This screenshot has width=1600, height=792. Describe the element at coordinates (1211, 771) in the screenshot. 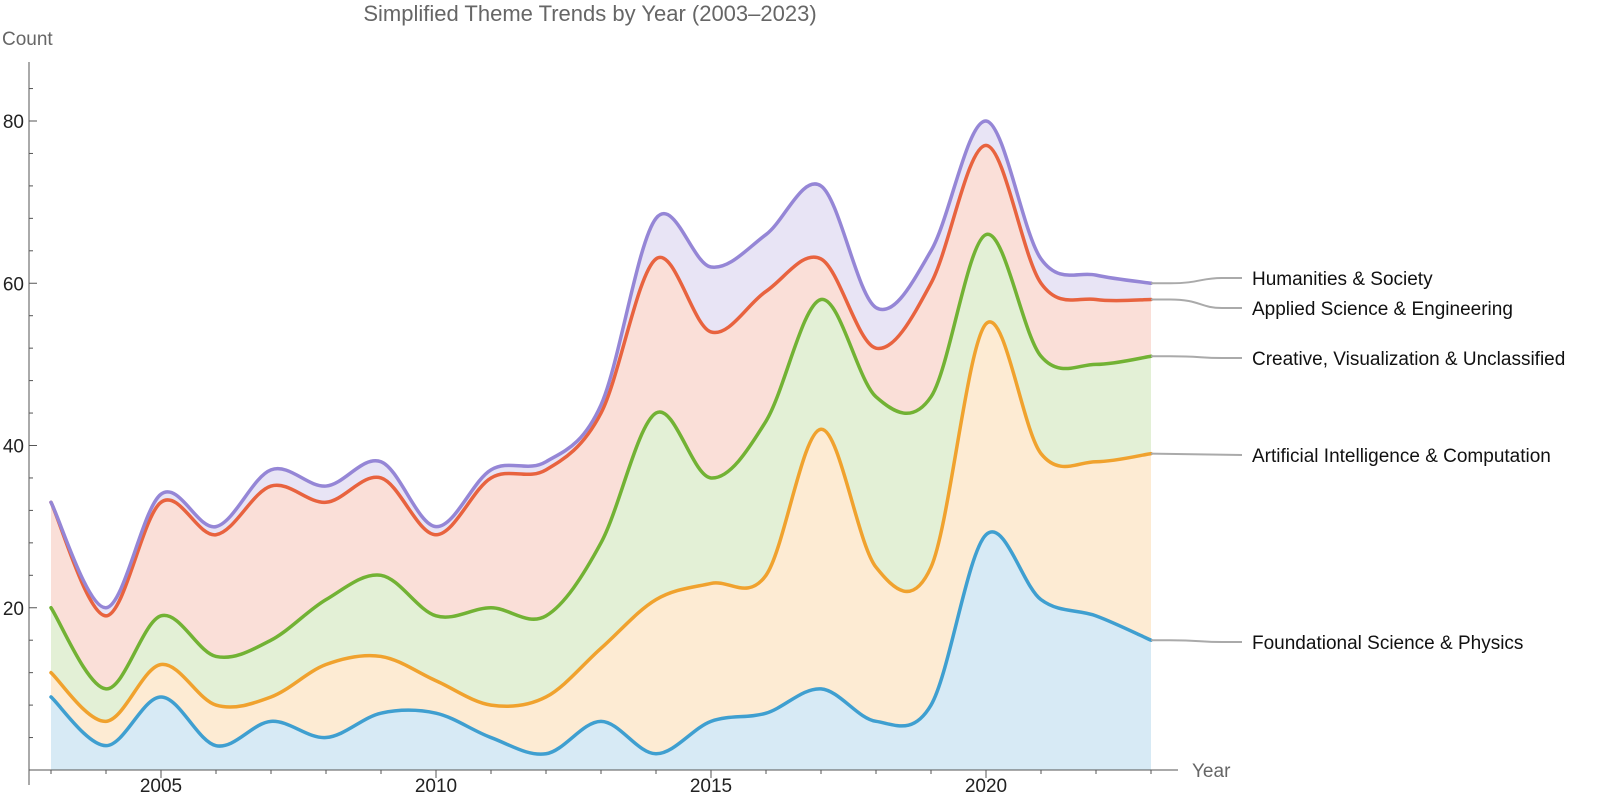

I see `x-axis-label: Year` at that location.